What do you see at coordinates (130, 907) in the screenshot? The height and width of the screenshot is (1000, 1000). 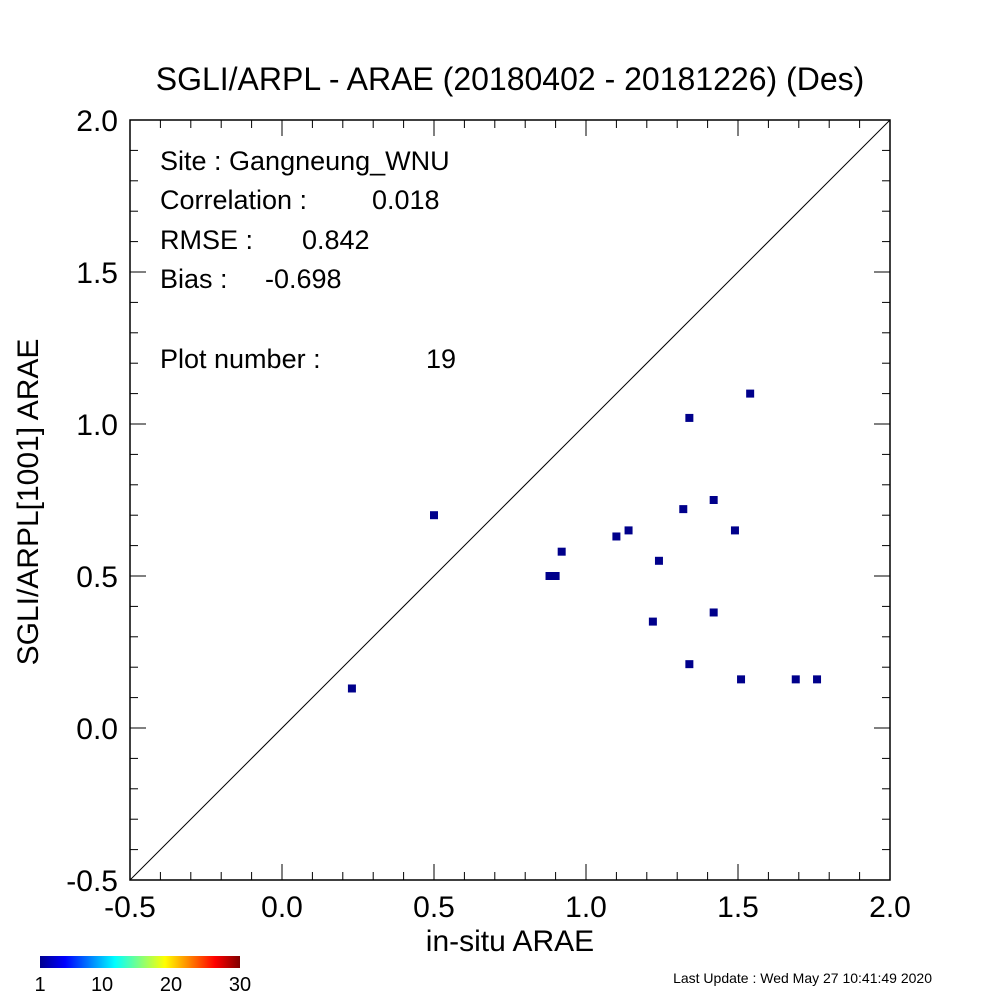 I see `x-tick-label: -0.5` at bounding box center [130, 907].